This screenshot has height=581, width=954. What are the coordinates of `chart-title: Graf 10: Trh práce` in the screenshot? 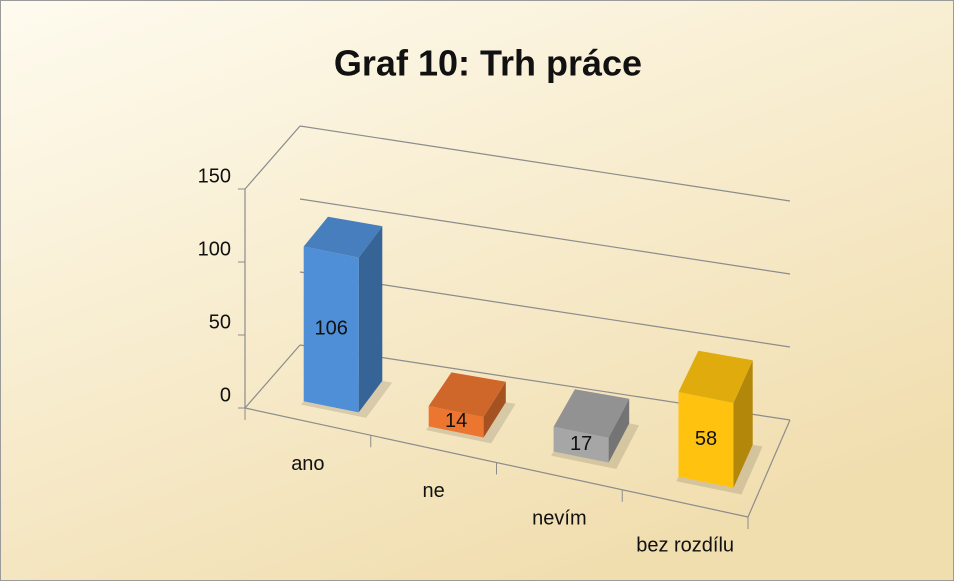 It's located at (488, 63).